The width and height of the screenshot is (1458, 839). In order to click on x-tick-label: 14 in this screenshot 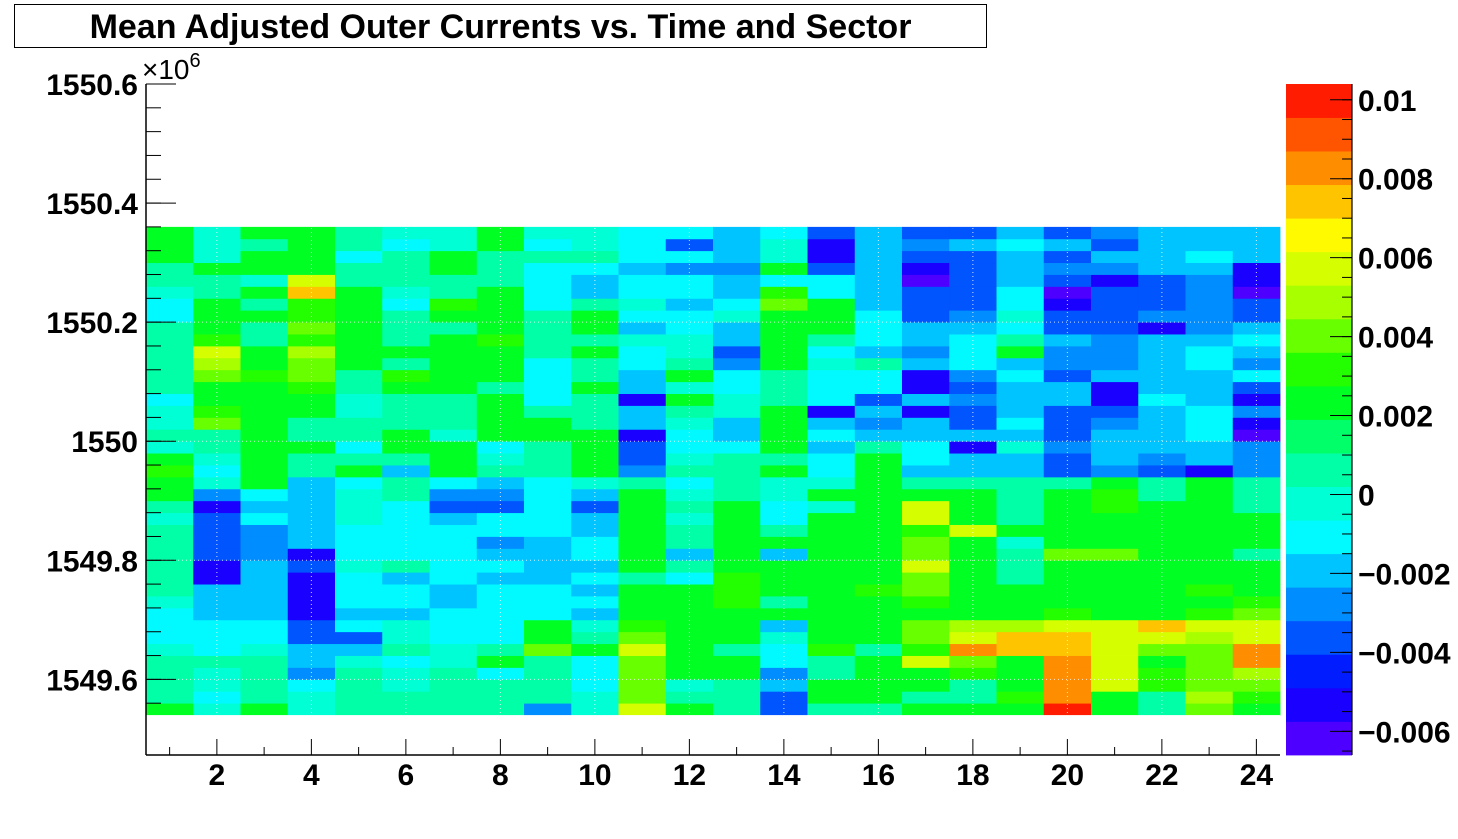, I will do `click(784, 775)`.